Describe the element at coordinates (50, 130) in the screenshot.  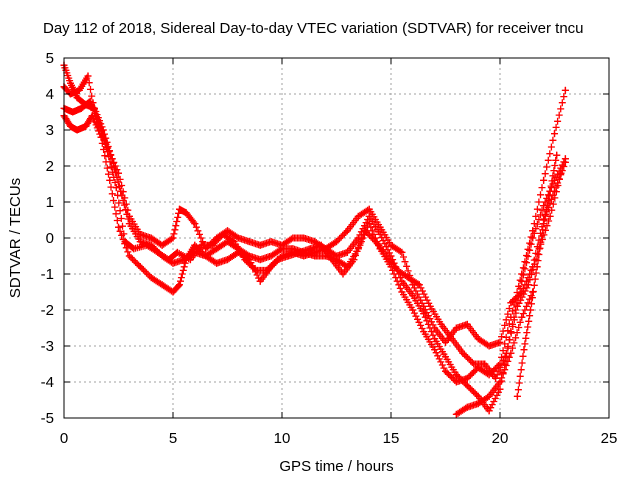
I see `y-tick-label: 3` at that location.